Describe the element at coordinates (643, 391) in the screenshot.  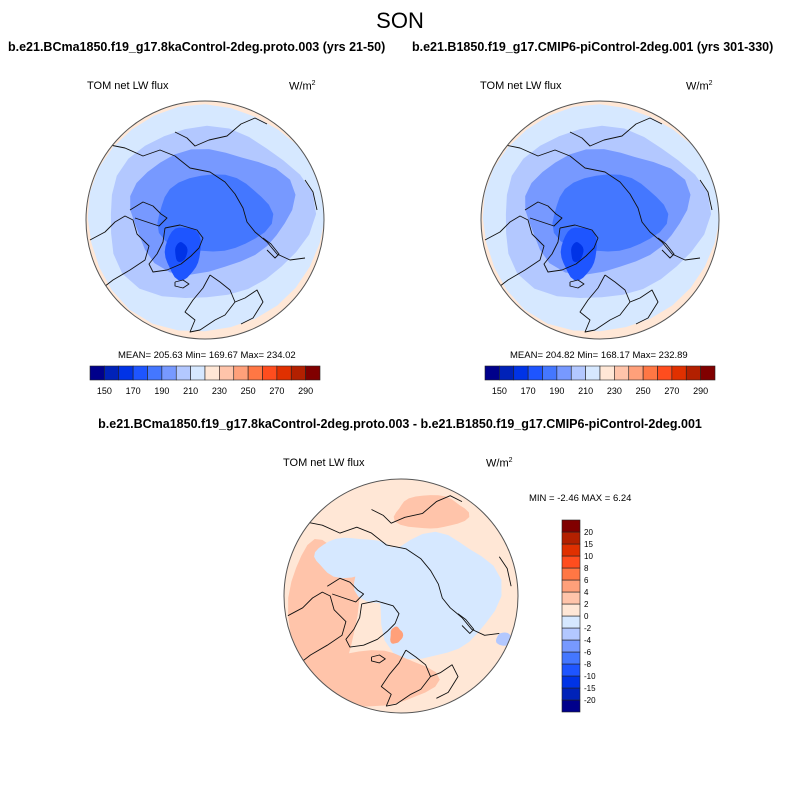
I see `colorbar-tick-label: 250` at that location.